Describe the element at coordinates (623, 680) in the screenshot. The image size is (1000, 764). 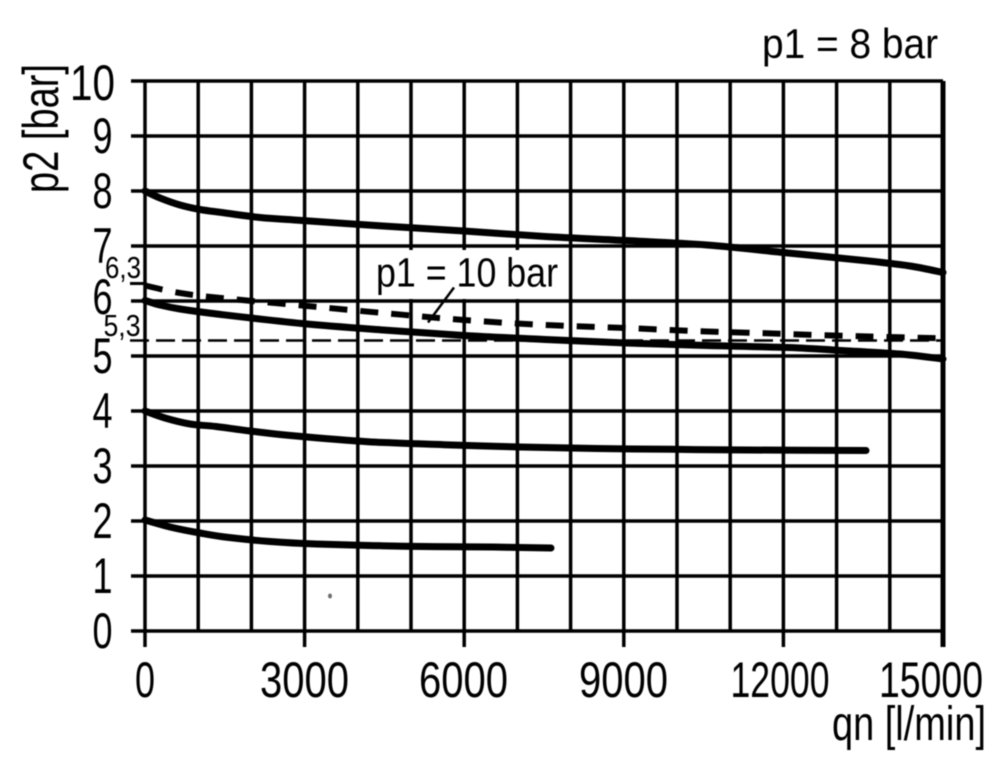
I see `svg-text: 9000` at that location.